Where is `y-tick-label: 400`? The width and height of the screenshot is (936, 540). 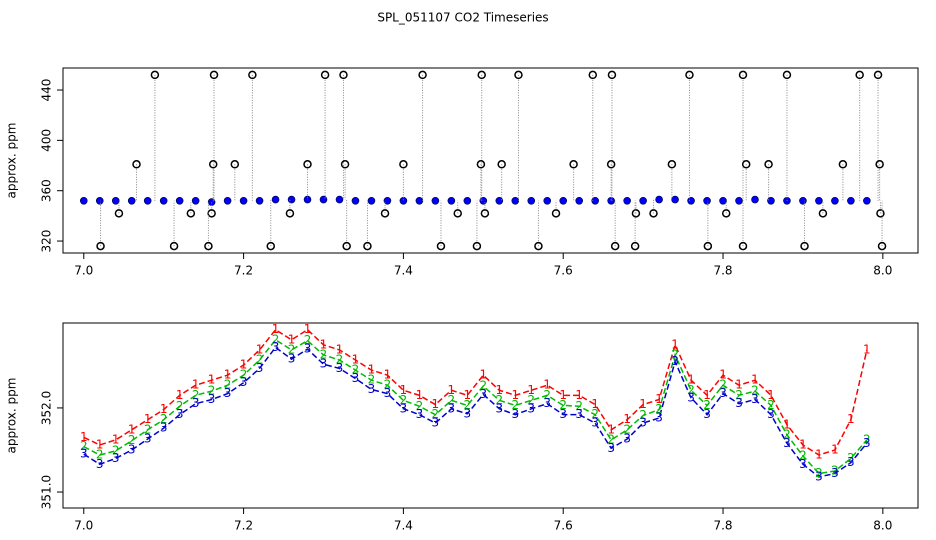 y-tick-label: 400 is located at coordinates (47, 140).